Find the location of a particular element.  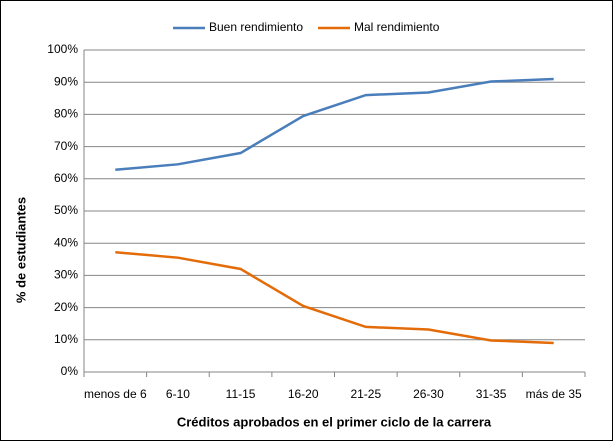

x-tick-label: más de 35 is located at coordinates (554, 394).